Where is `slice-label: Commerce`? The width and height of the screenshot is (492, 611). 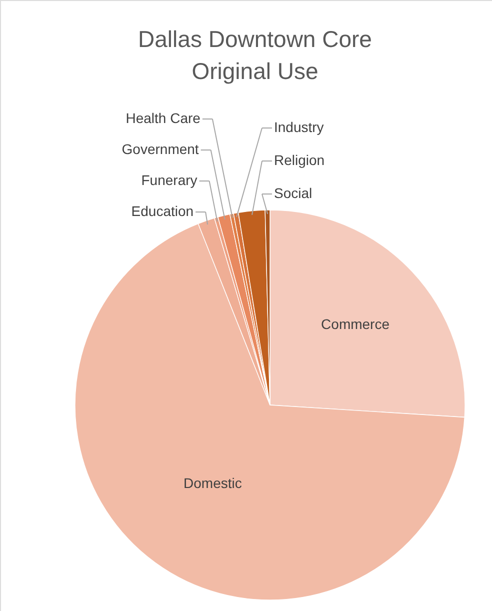
slice-label: Commerce is located at coordinates (355, 324).